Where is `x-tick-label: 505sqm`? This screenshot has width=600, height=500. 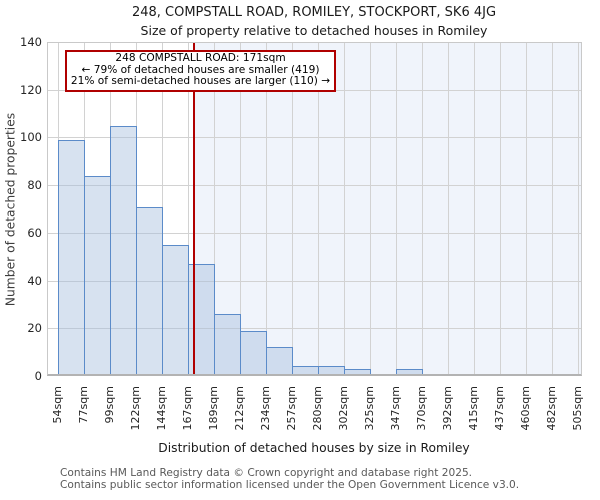
x-tick-label: 505sqm is located at coordinates (577, 408).